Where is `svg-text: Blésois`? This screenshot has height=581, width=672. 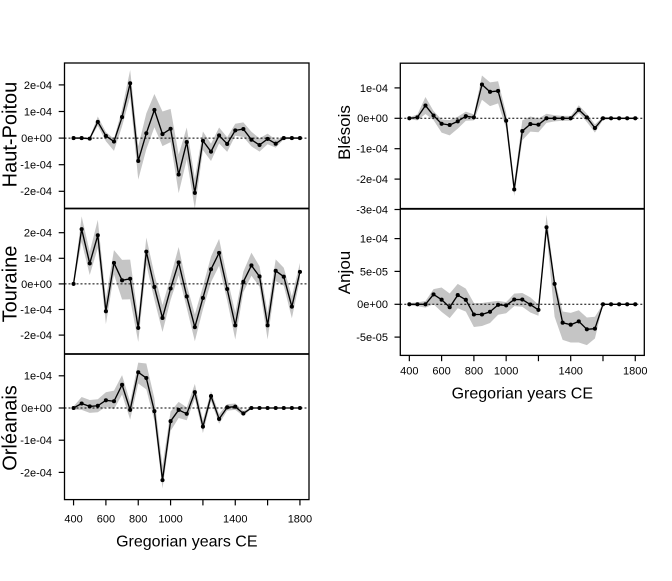 svg-text: Blésois is located at coordinates (344, 132).